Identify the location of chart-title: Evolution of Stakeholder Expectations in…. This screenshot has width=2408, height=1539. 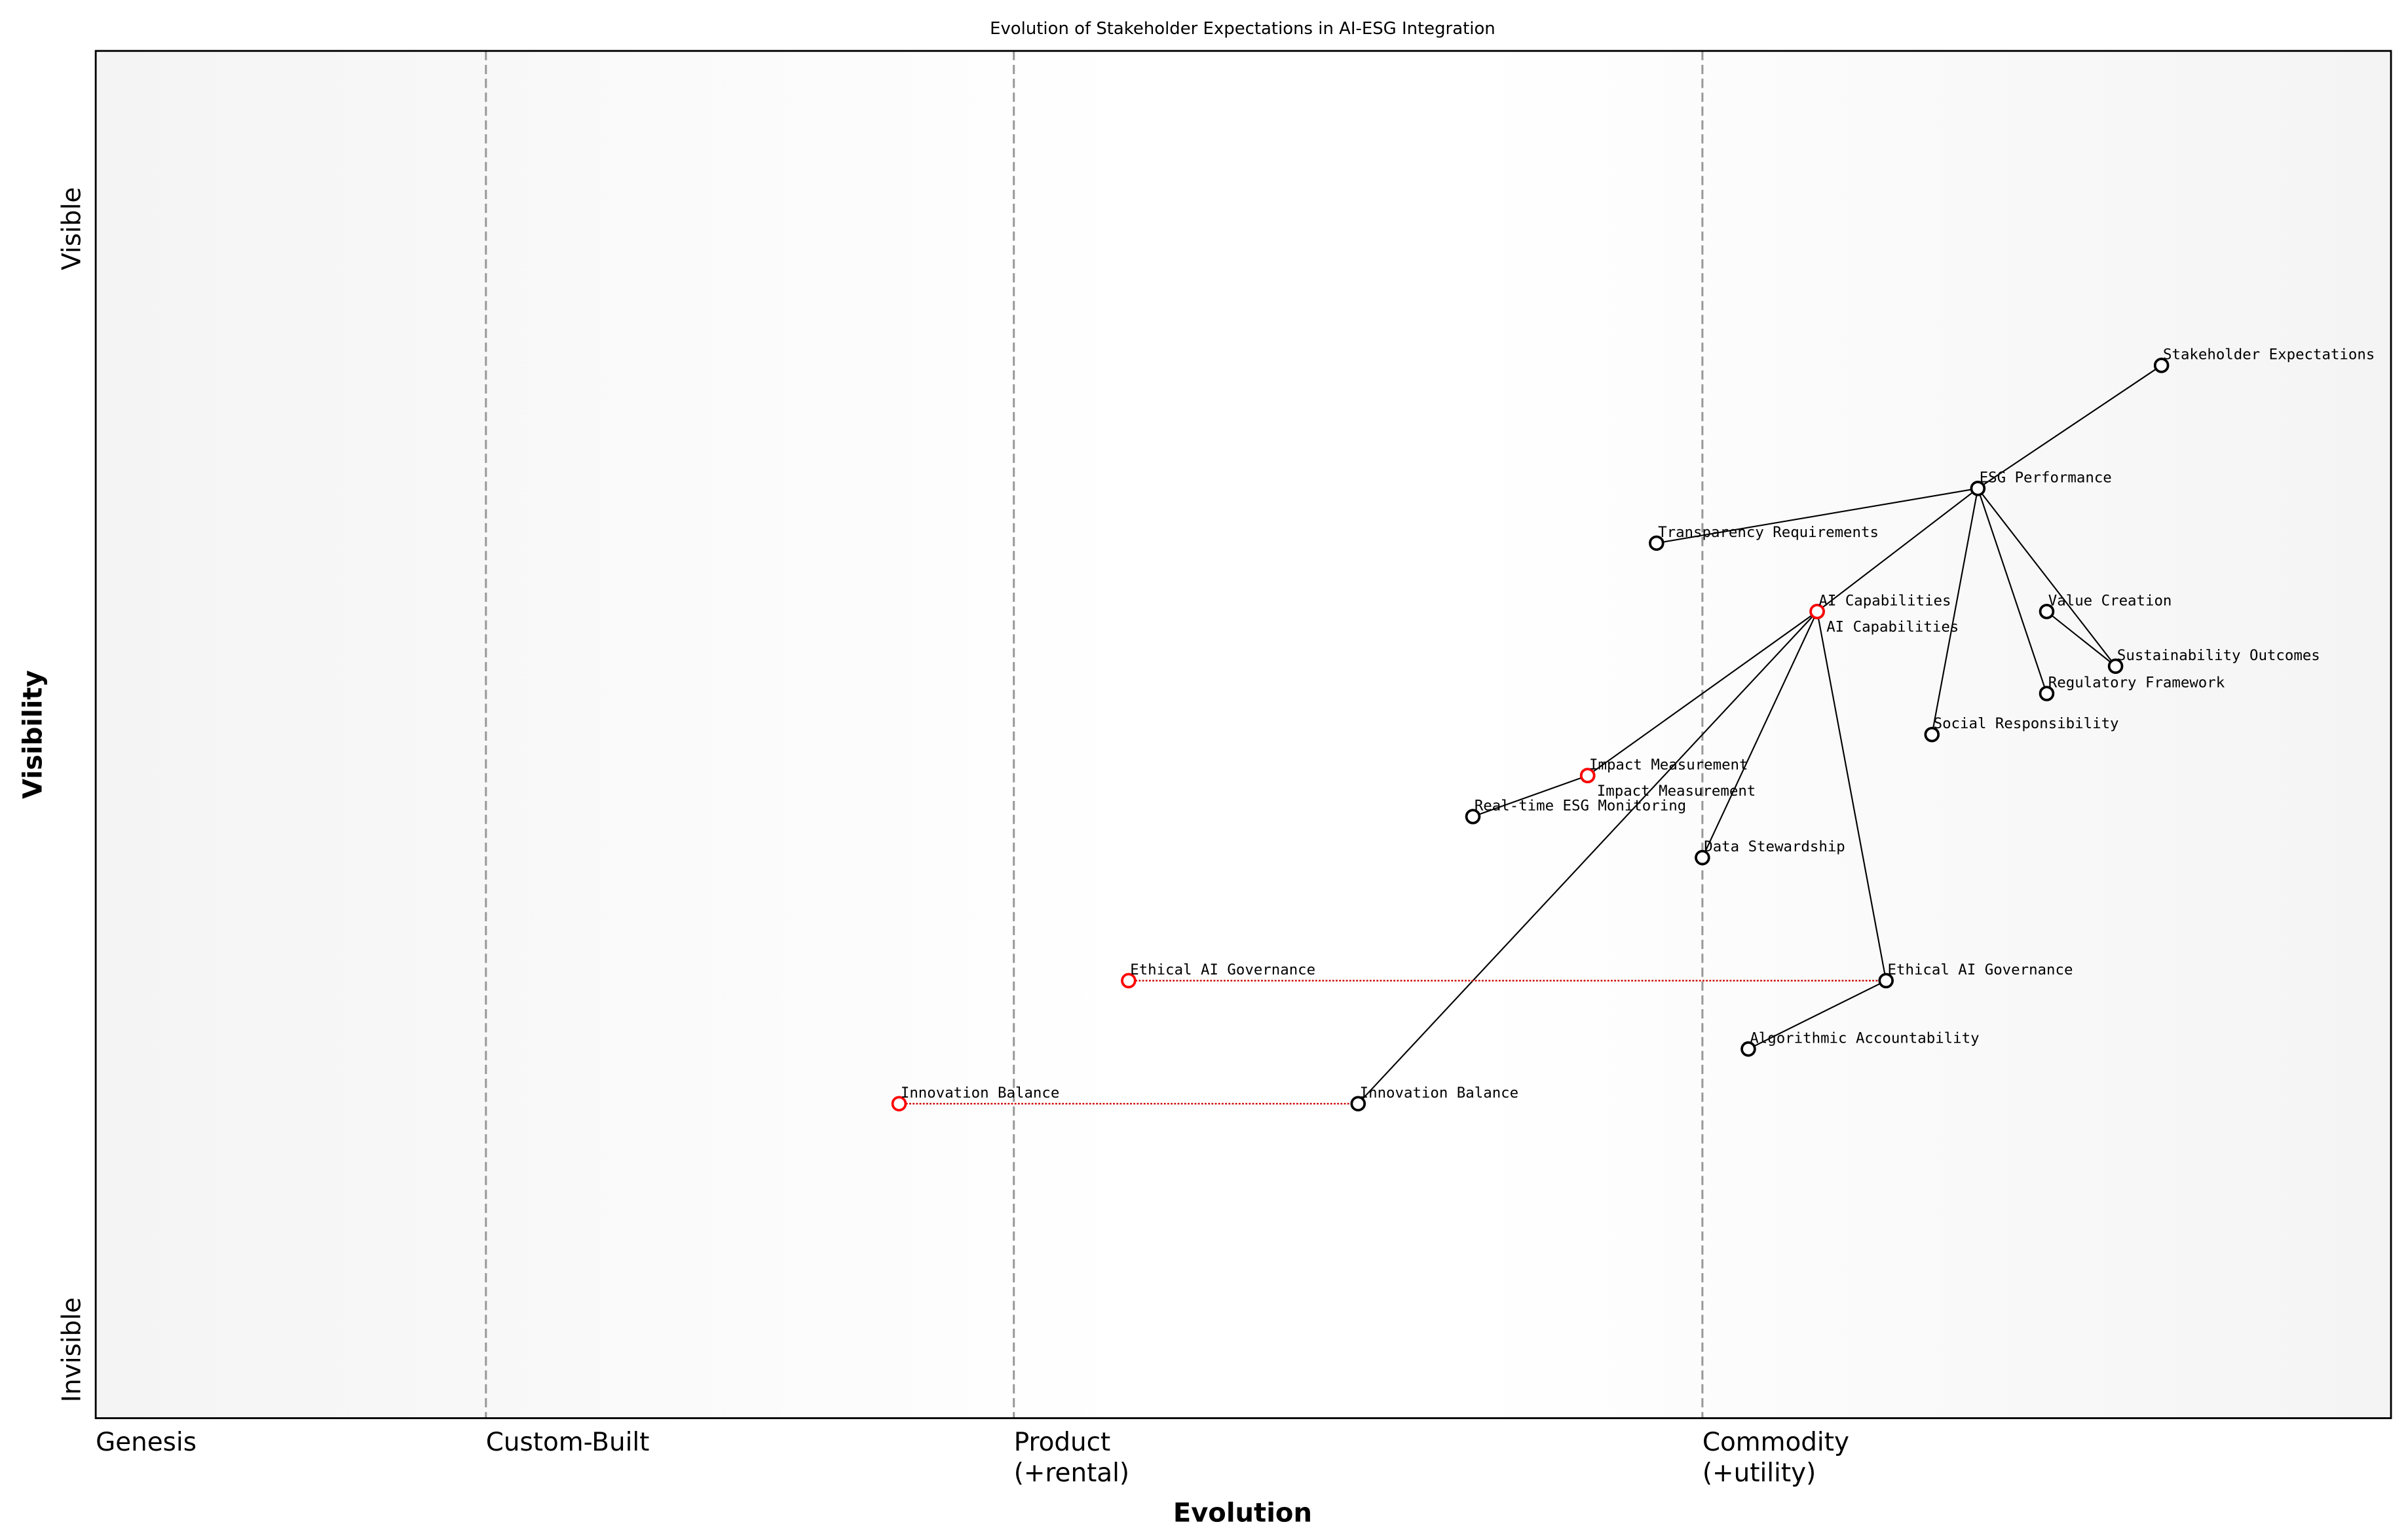
(1243, 29).